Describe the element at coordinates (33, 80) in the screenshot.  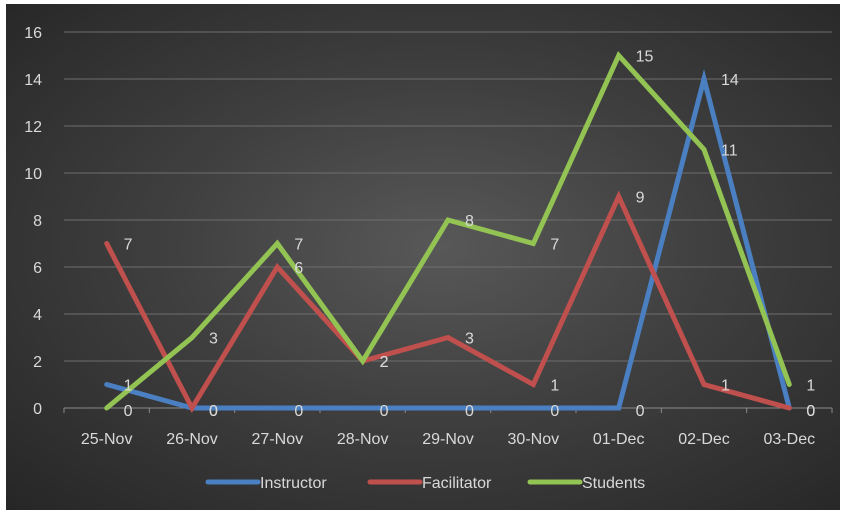
I see `y-tick-label: 14` at that location.